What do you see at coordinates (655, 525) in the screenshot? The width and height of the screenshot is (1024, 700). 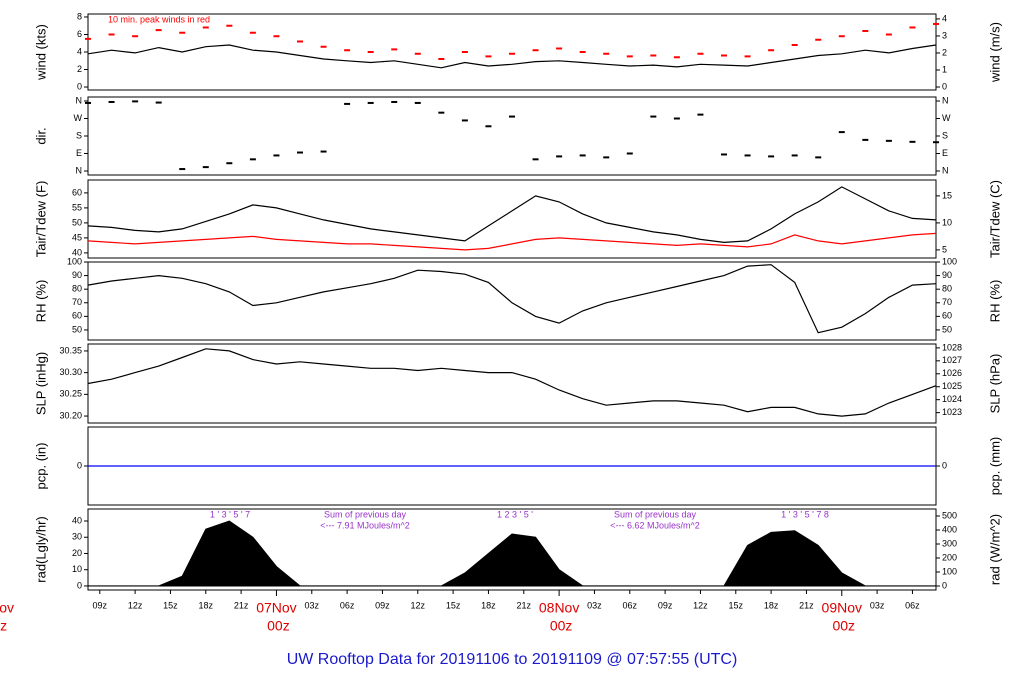 I see `annotation: <--- 6.62 MJoules/m^2` at bounding box center [655, 525].